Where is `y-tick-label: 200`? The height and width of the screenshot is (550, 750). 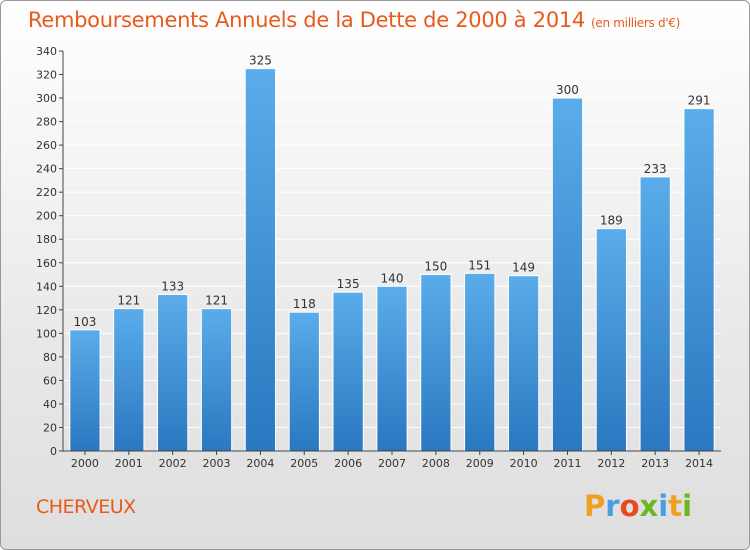
y-tick-label: 200 is located at coordinates (46, 216).